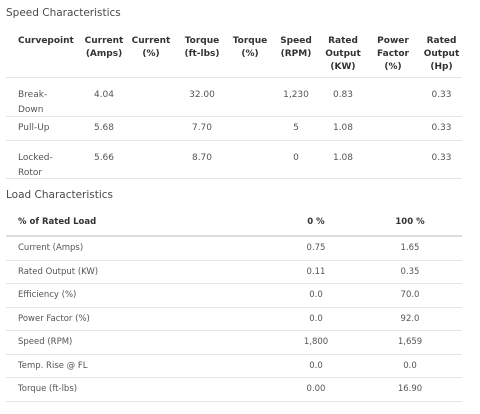 This screenshot has height=414, width=480. Describe the element at coordinates (46, 41) in the screenshot. I see `header-curvepoint: Curvepoint` at that location.